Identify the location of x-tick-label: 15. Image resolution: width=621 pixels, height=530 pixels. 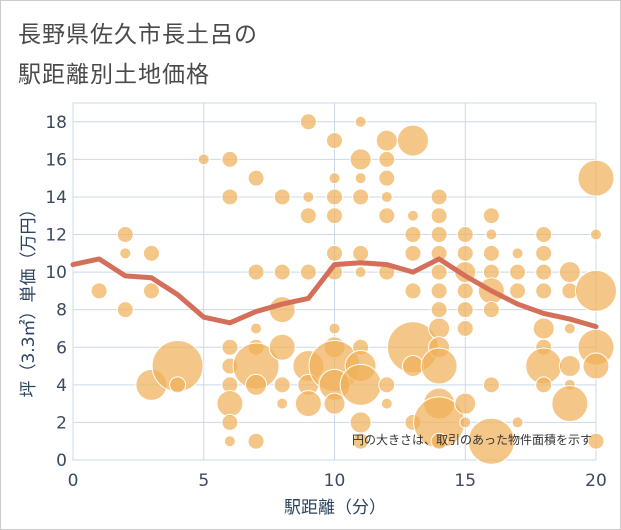
(465, 481).